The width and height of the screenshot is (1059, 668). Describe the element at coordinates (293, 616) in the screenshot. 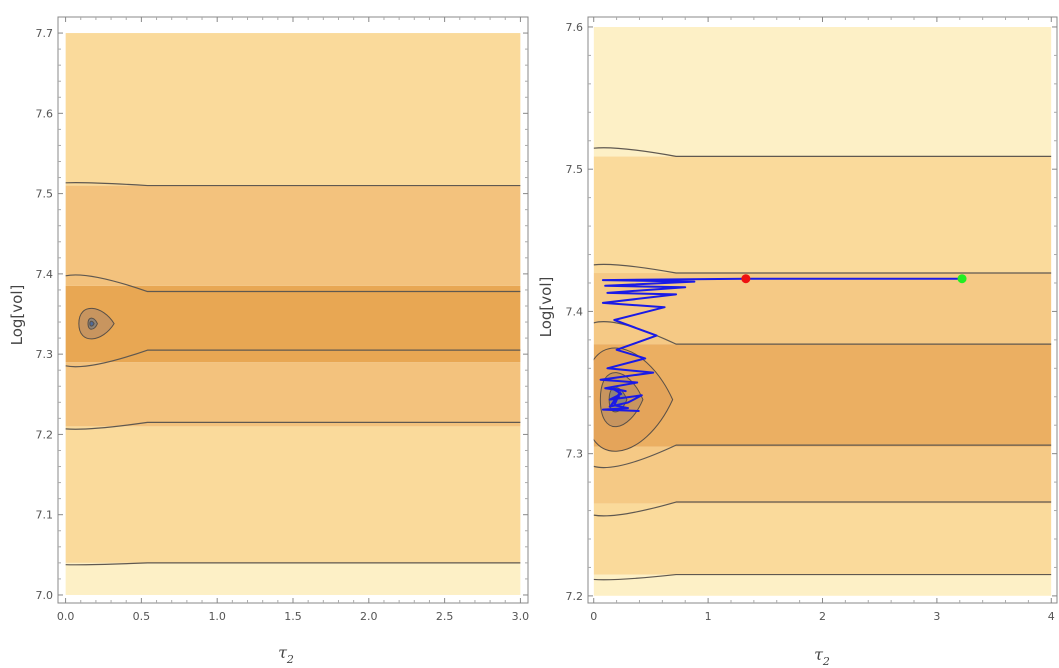

I see `x-tick-label: 1.5` at that location.